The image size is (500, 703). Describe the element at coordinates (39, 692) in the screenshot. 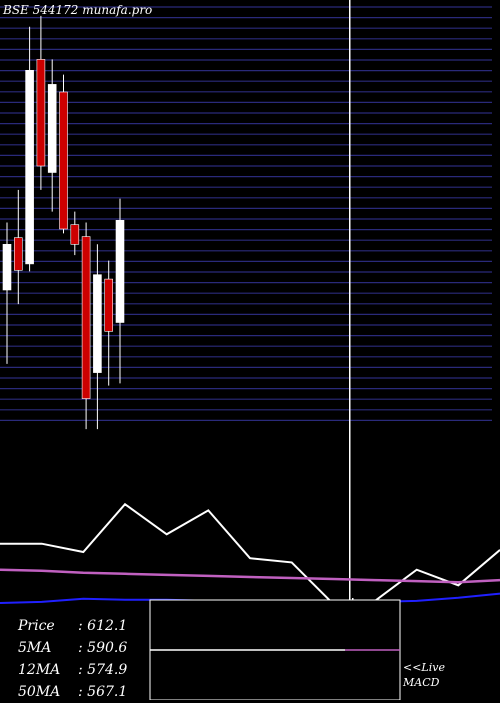

I see `legend-50ma-label: 50MA` at that location.